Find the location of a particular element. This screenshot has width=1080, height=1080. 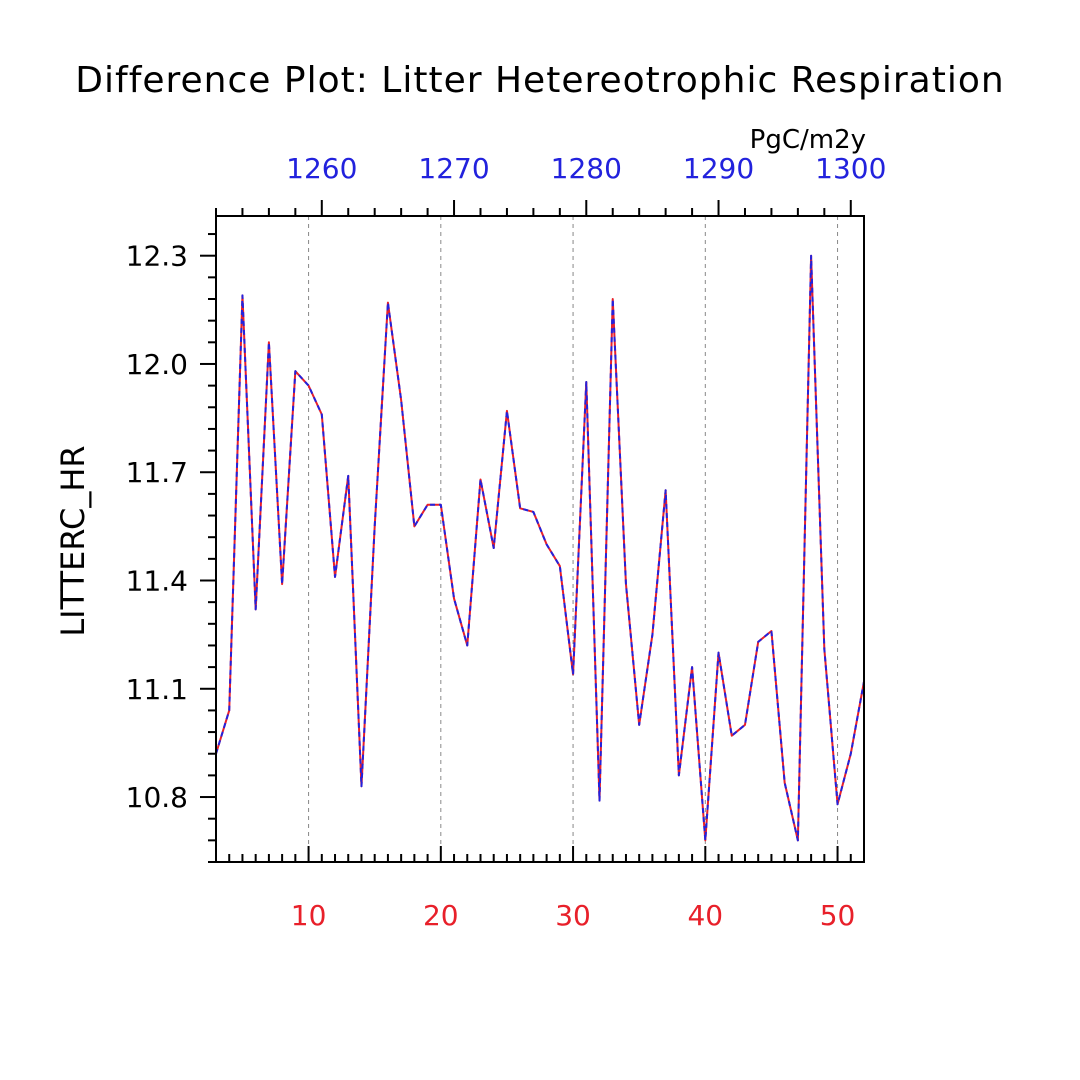

top-tick-label: 1270 is located at coordinates (453, 168).